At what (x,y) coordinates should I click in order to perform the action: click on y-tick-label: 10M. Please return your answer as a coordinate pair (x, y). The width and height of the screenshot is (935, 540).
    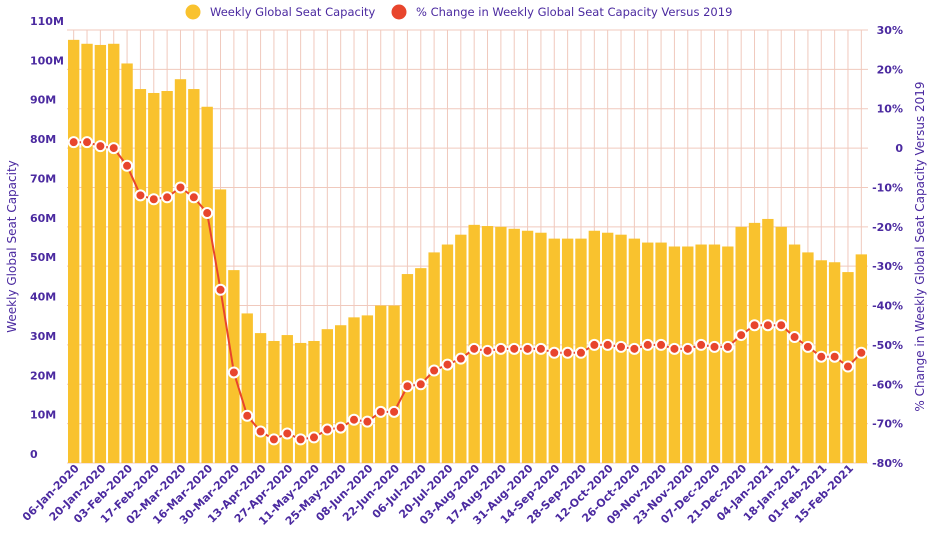
    Looking at the image, I should click on (43, 415).